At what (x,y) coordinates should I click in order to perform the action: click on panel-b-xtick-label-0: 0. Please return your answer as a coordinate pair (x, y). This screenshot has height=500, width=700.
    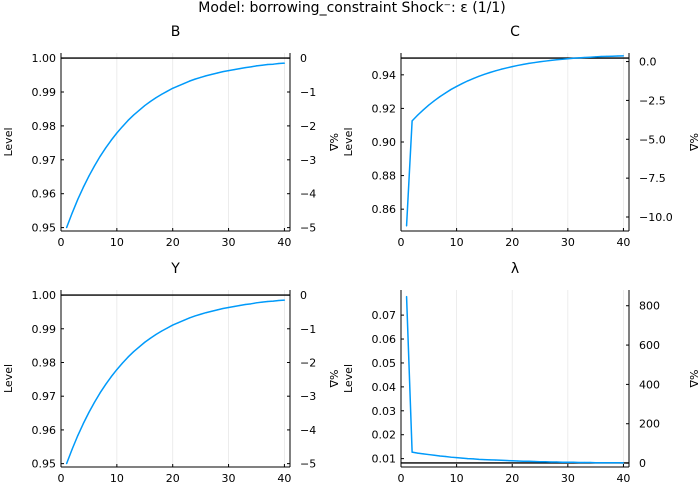
    Looking at the image, I should click on (61, 242).